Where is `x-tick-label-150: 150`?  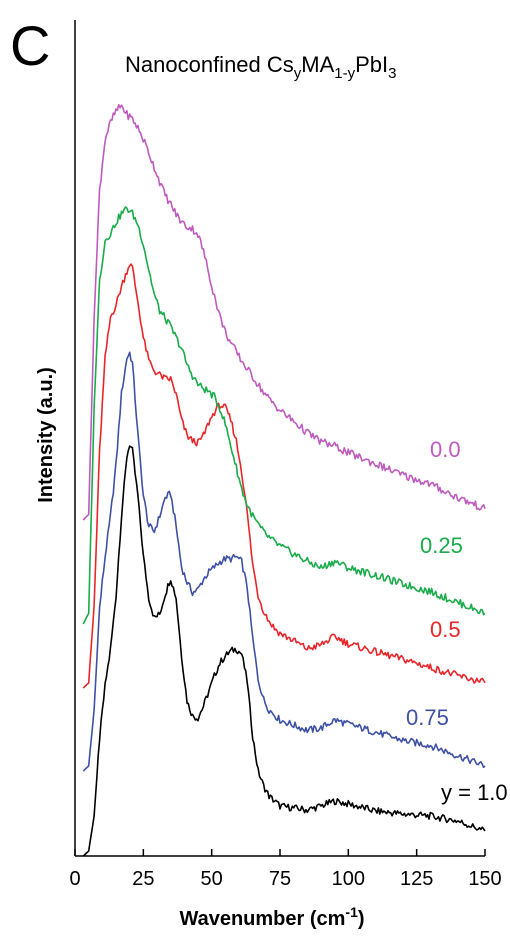 x-tick-label-150: 150 is located at coordinates (484, 879).